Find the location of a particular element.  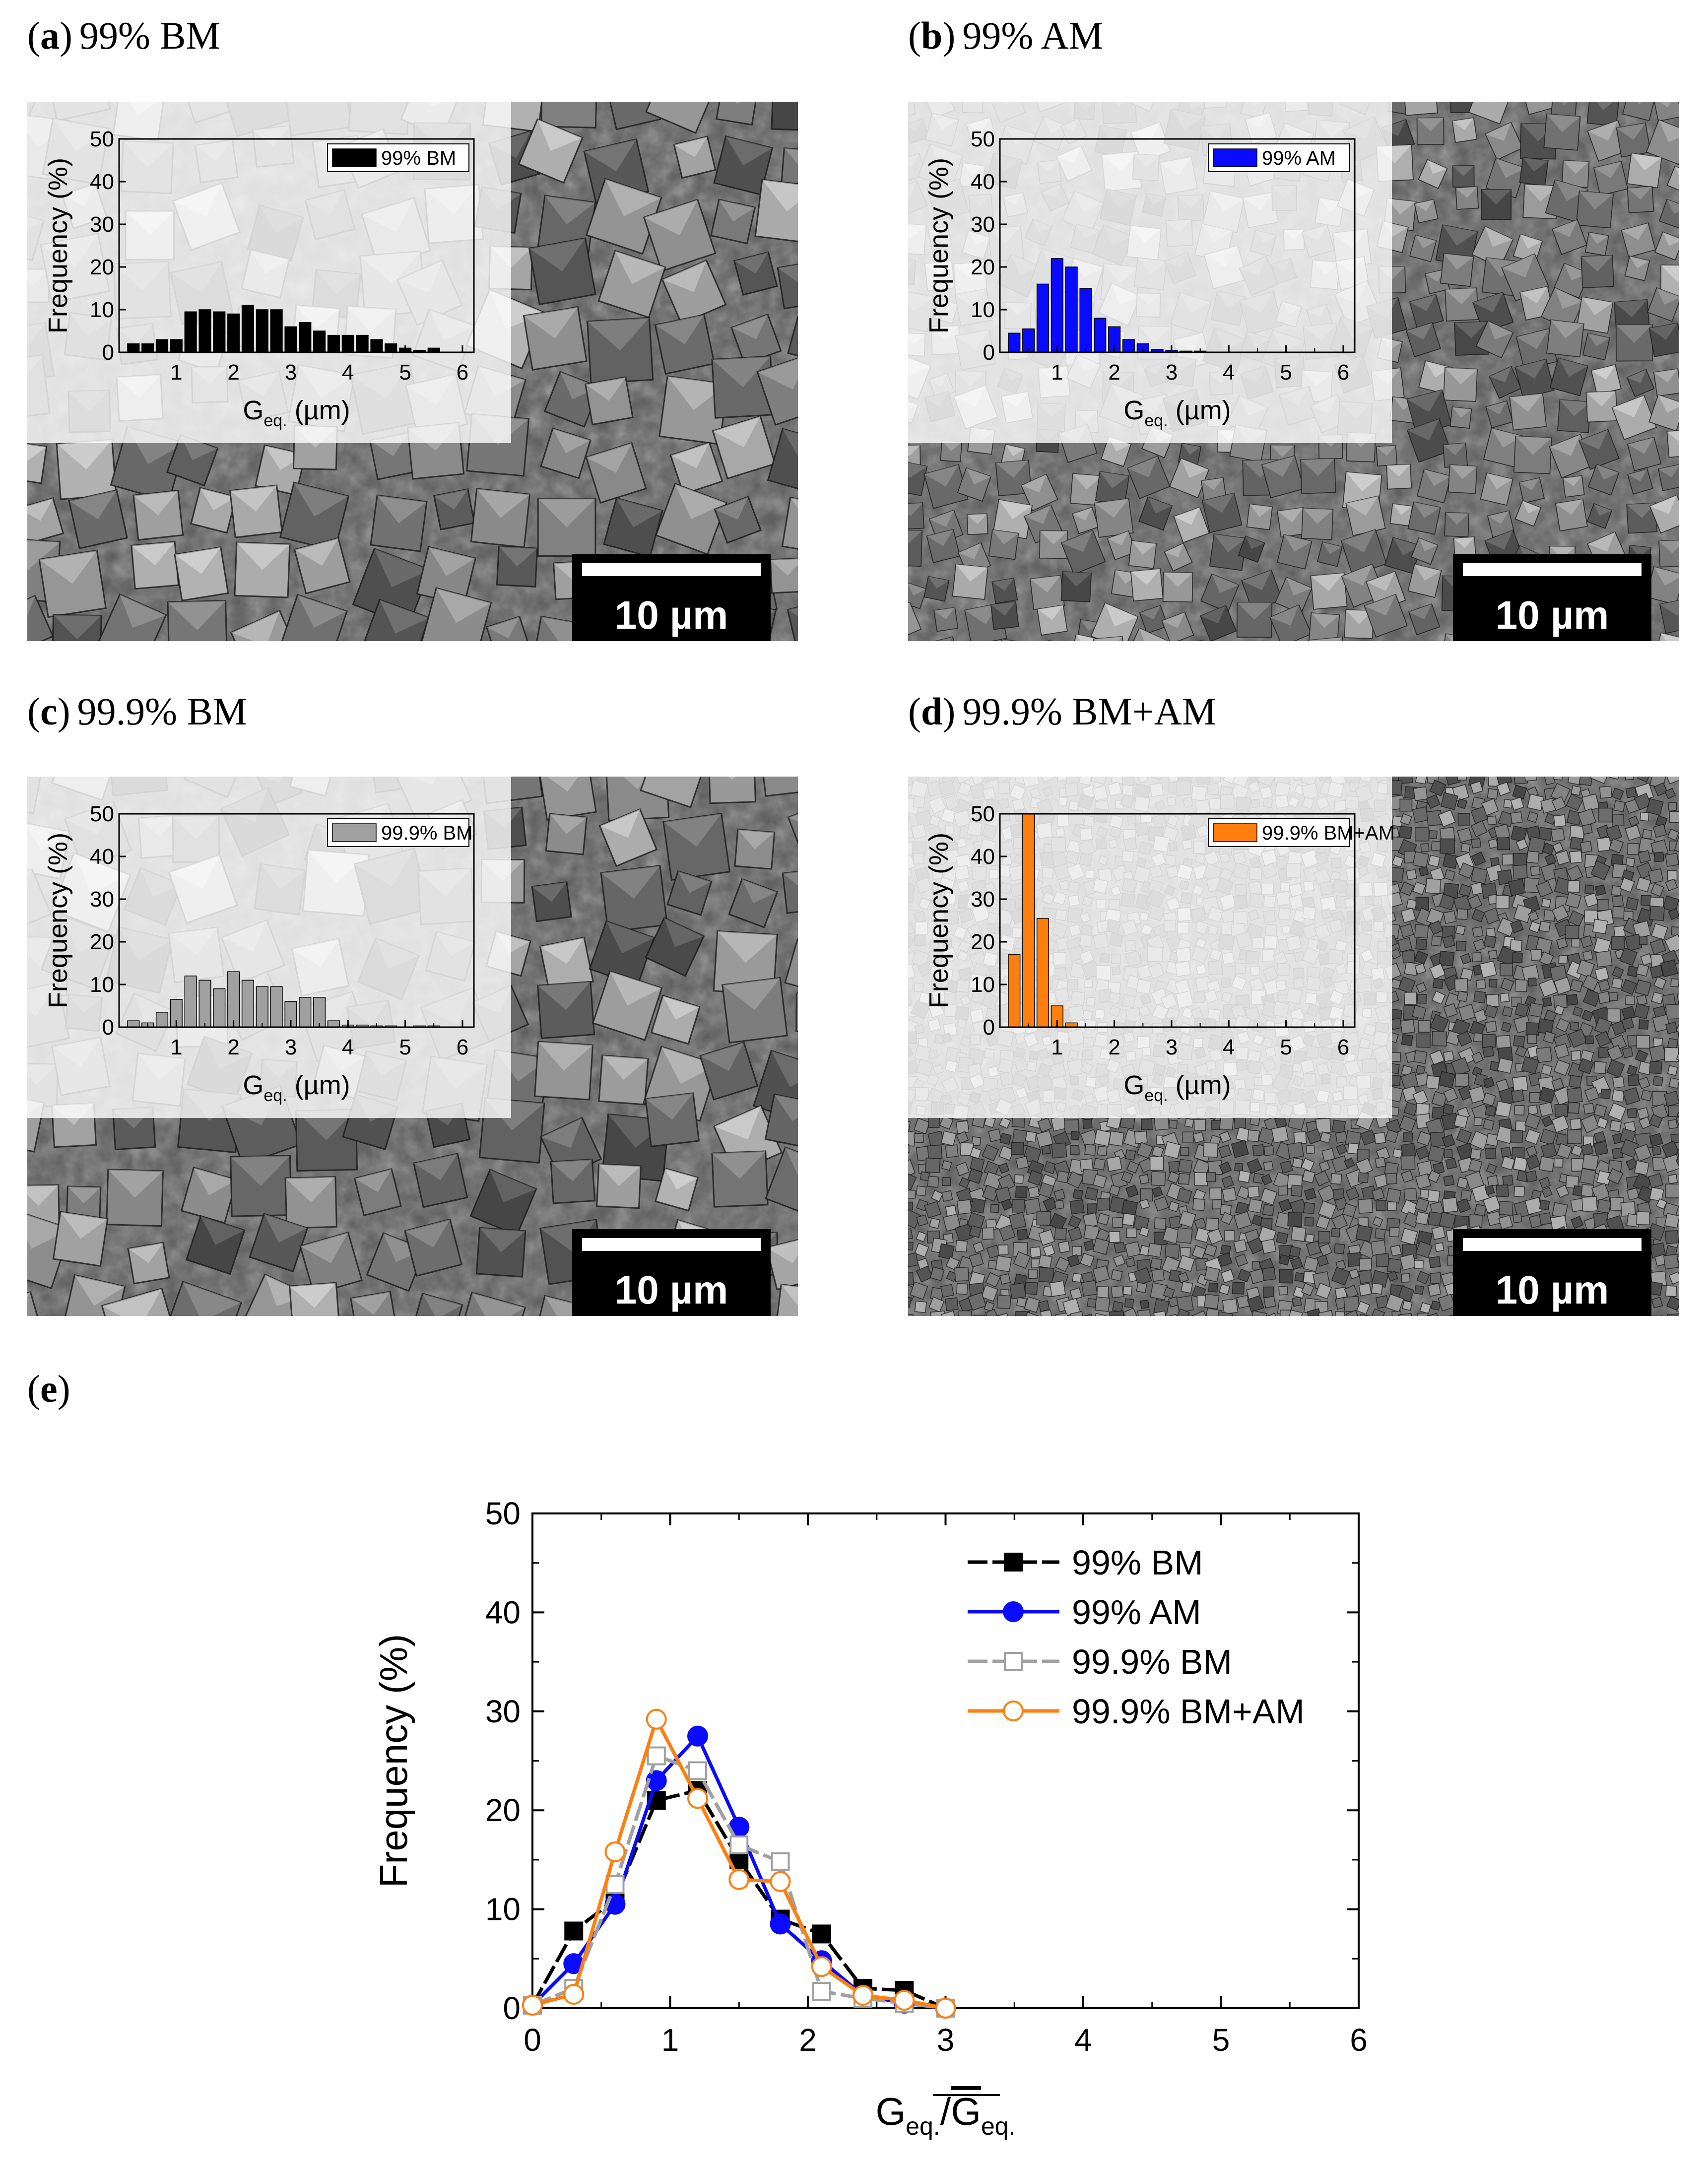

histogram-axes-frame is located at coordinates (297, 920).